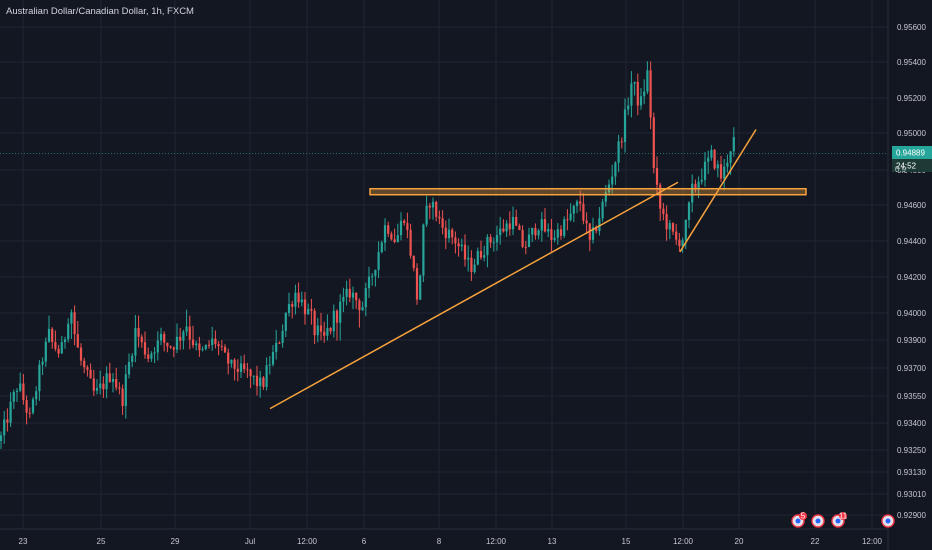  What do you see at coordinates (911, 27) in the screenshot?
I see `price-tick-label: 0.95600` at bounding box center [911, 27].